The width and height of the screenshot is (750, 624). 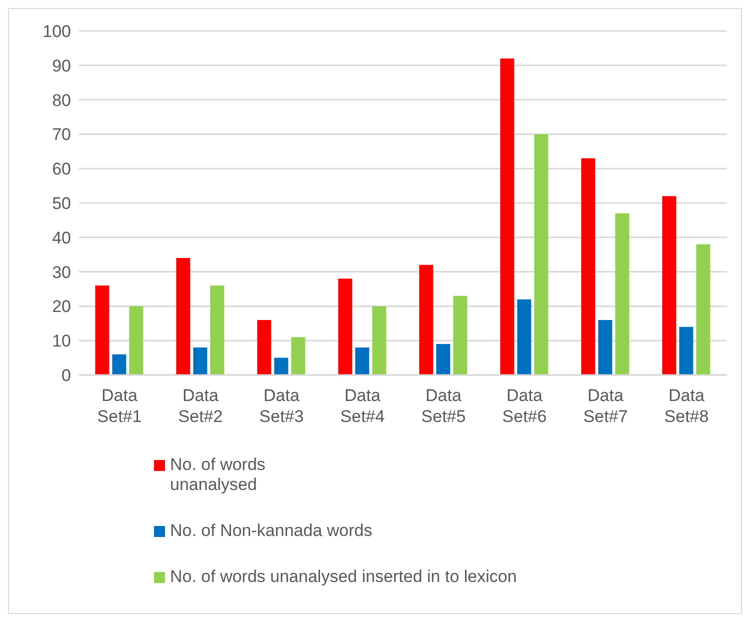 What do you see at coordinates (686, 406) in the screenshot?
I see `x-tick-label: Data Set#8` at bounding box center [686, 406].